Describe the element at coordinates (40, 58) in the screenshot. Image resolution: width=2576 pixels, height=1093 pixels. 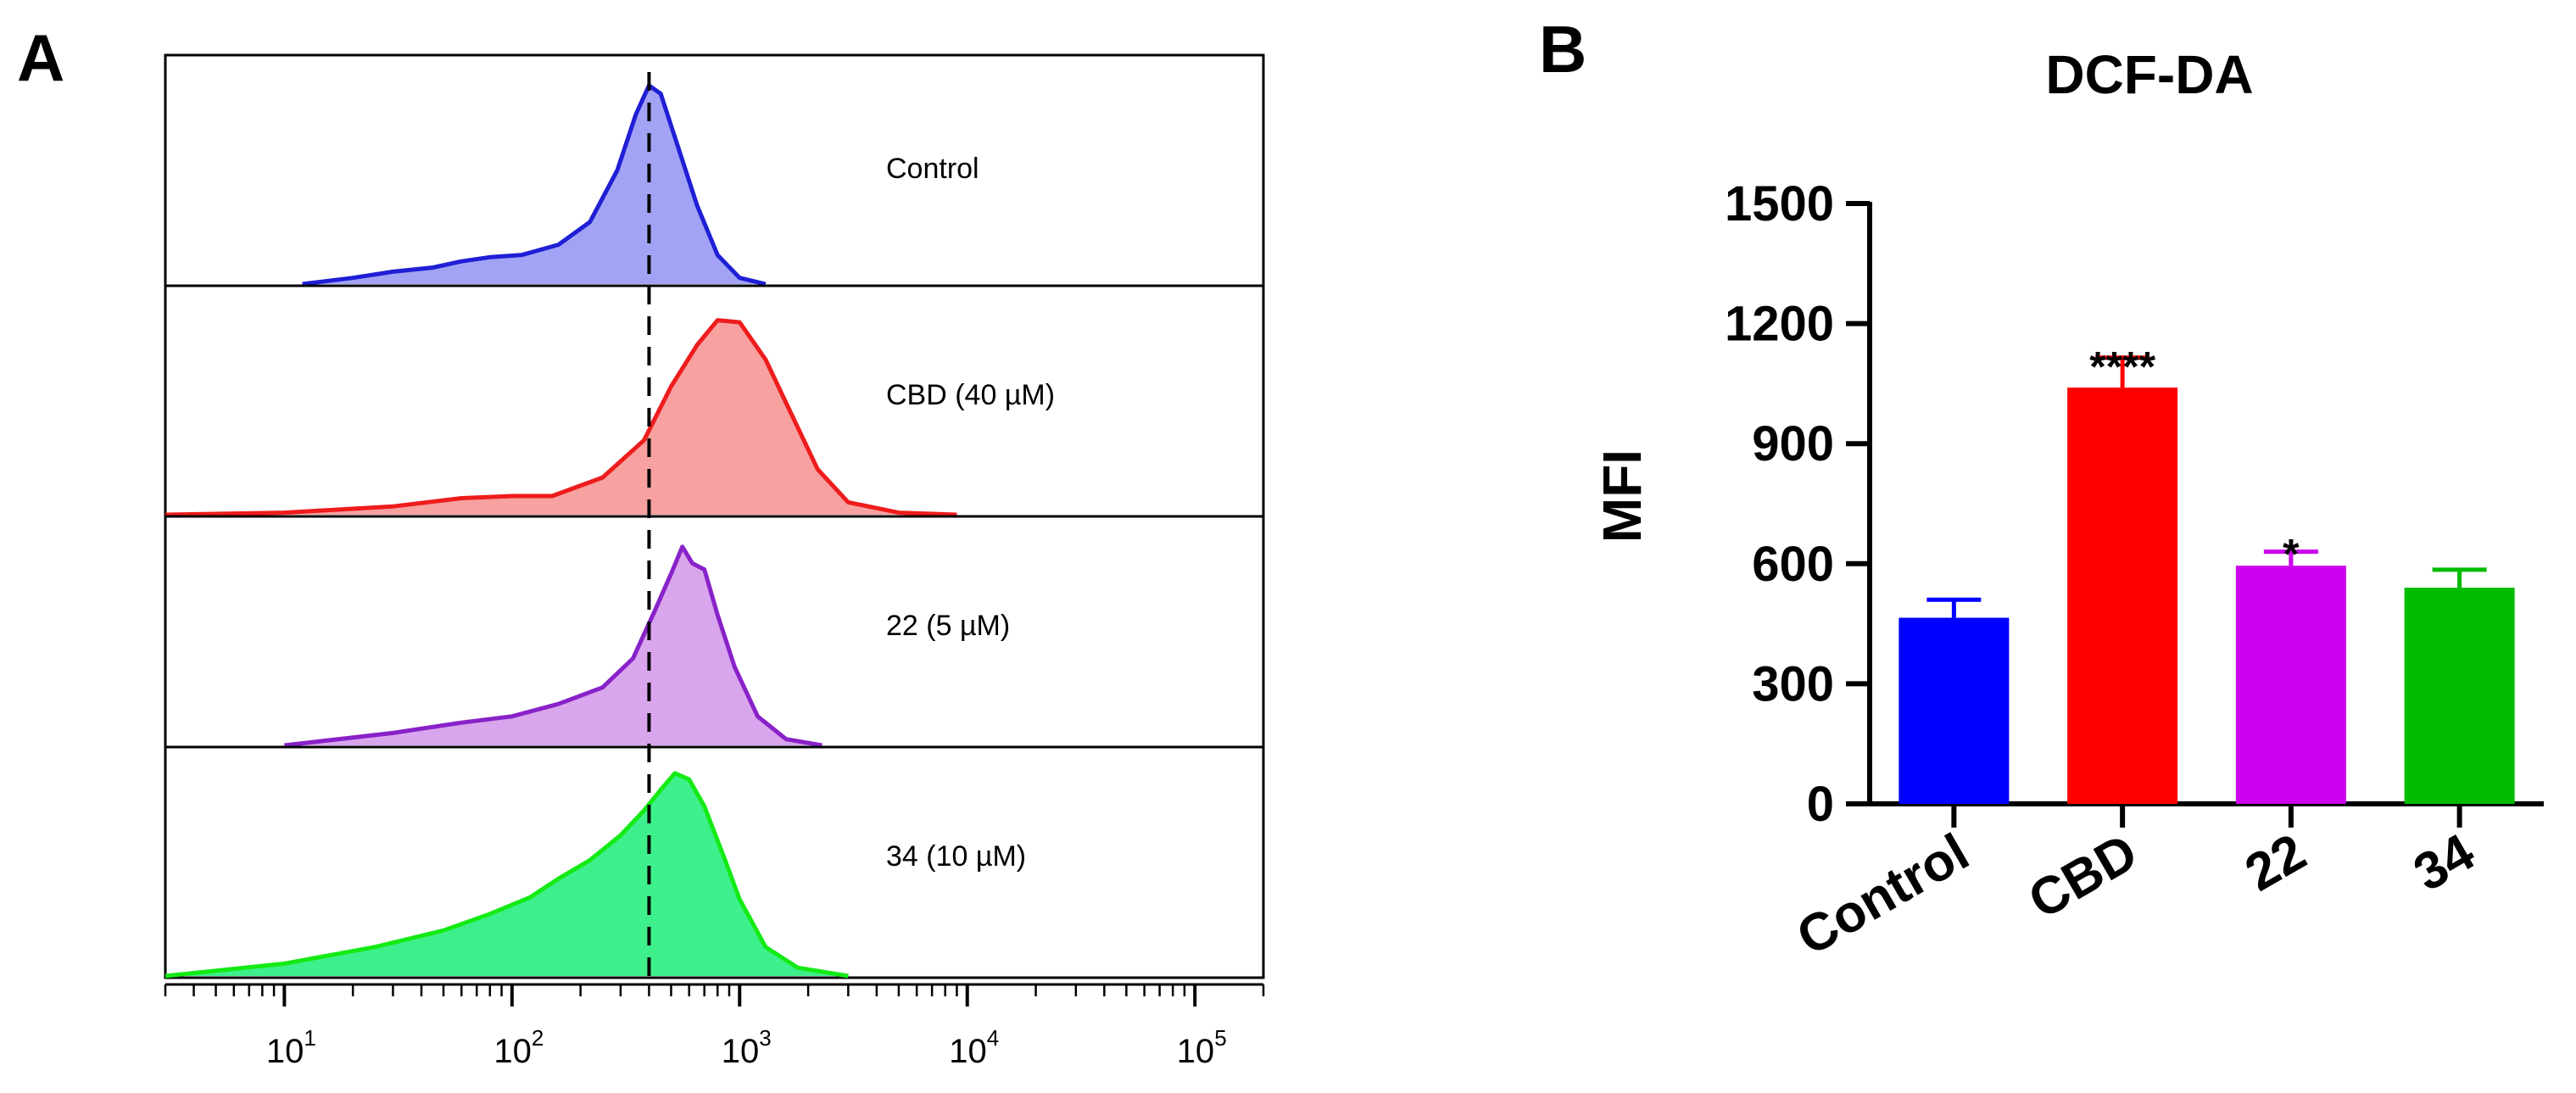
I see `panel-a-letter: A` at that location.